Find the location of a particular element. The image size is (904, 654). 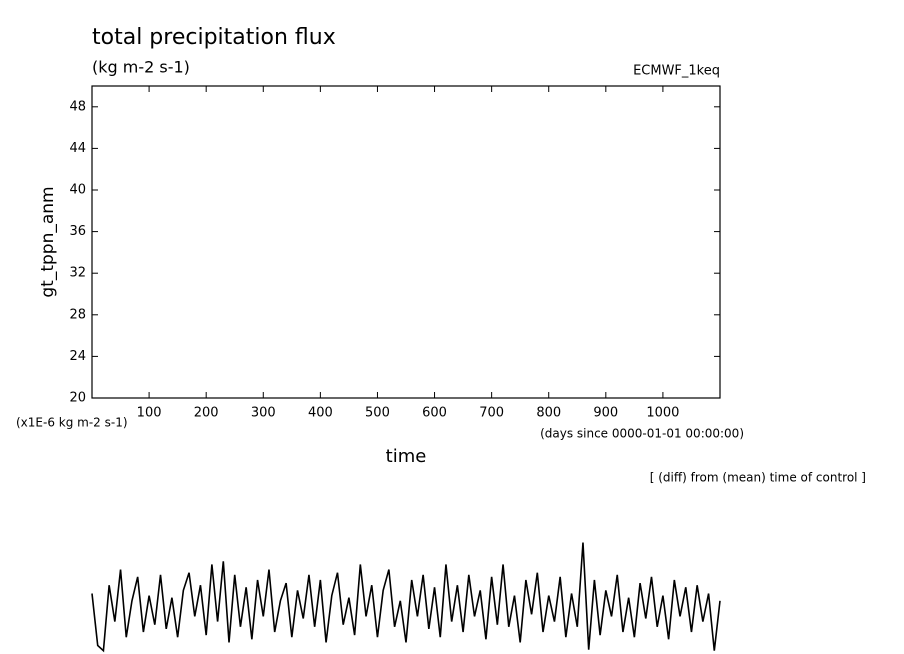

x-tick-label: 100 is located at coordinates (149, 413).